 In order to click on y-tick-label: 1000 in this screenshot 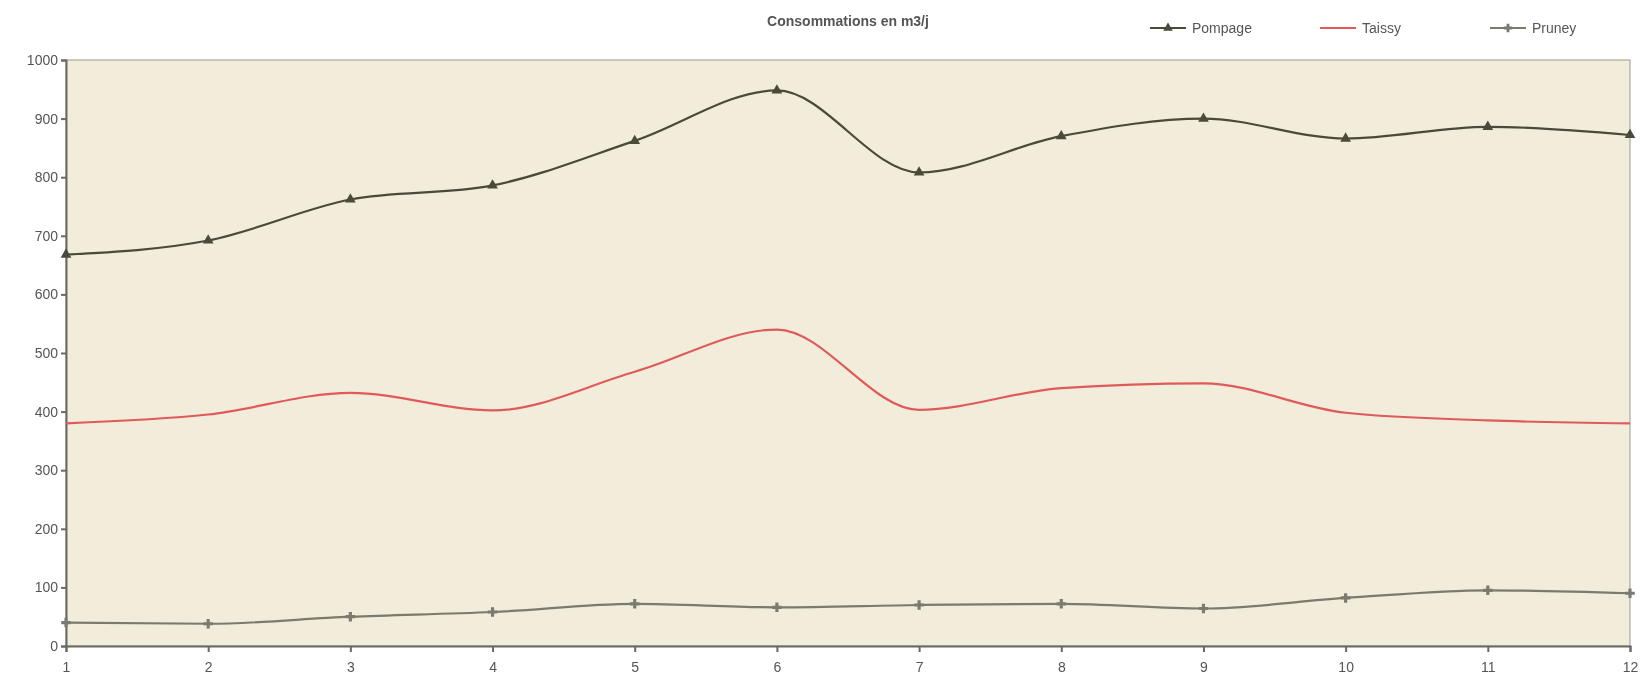, I will do `click(42, 59)`.